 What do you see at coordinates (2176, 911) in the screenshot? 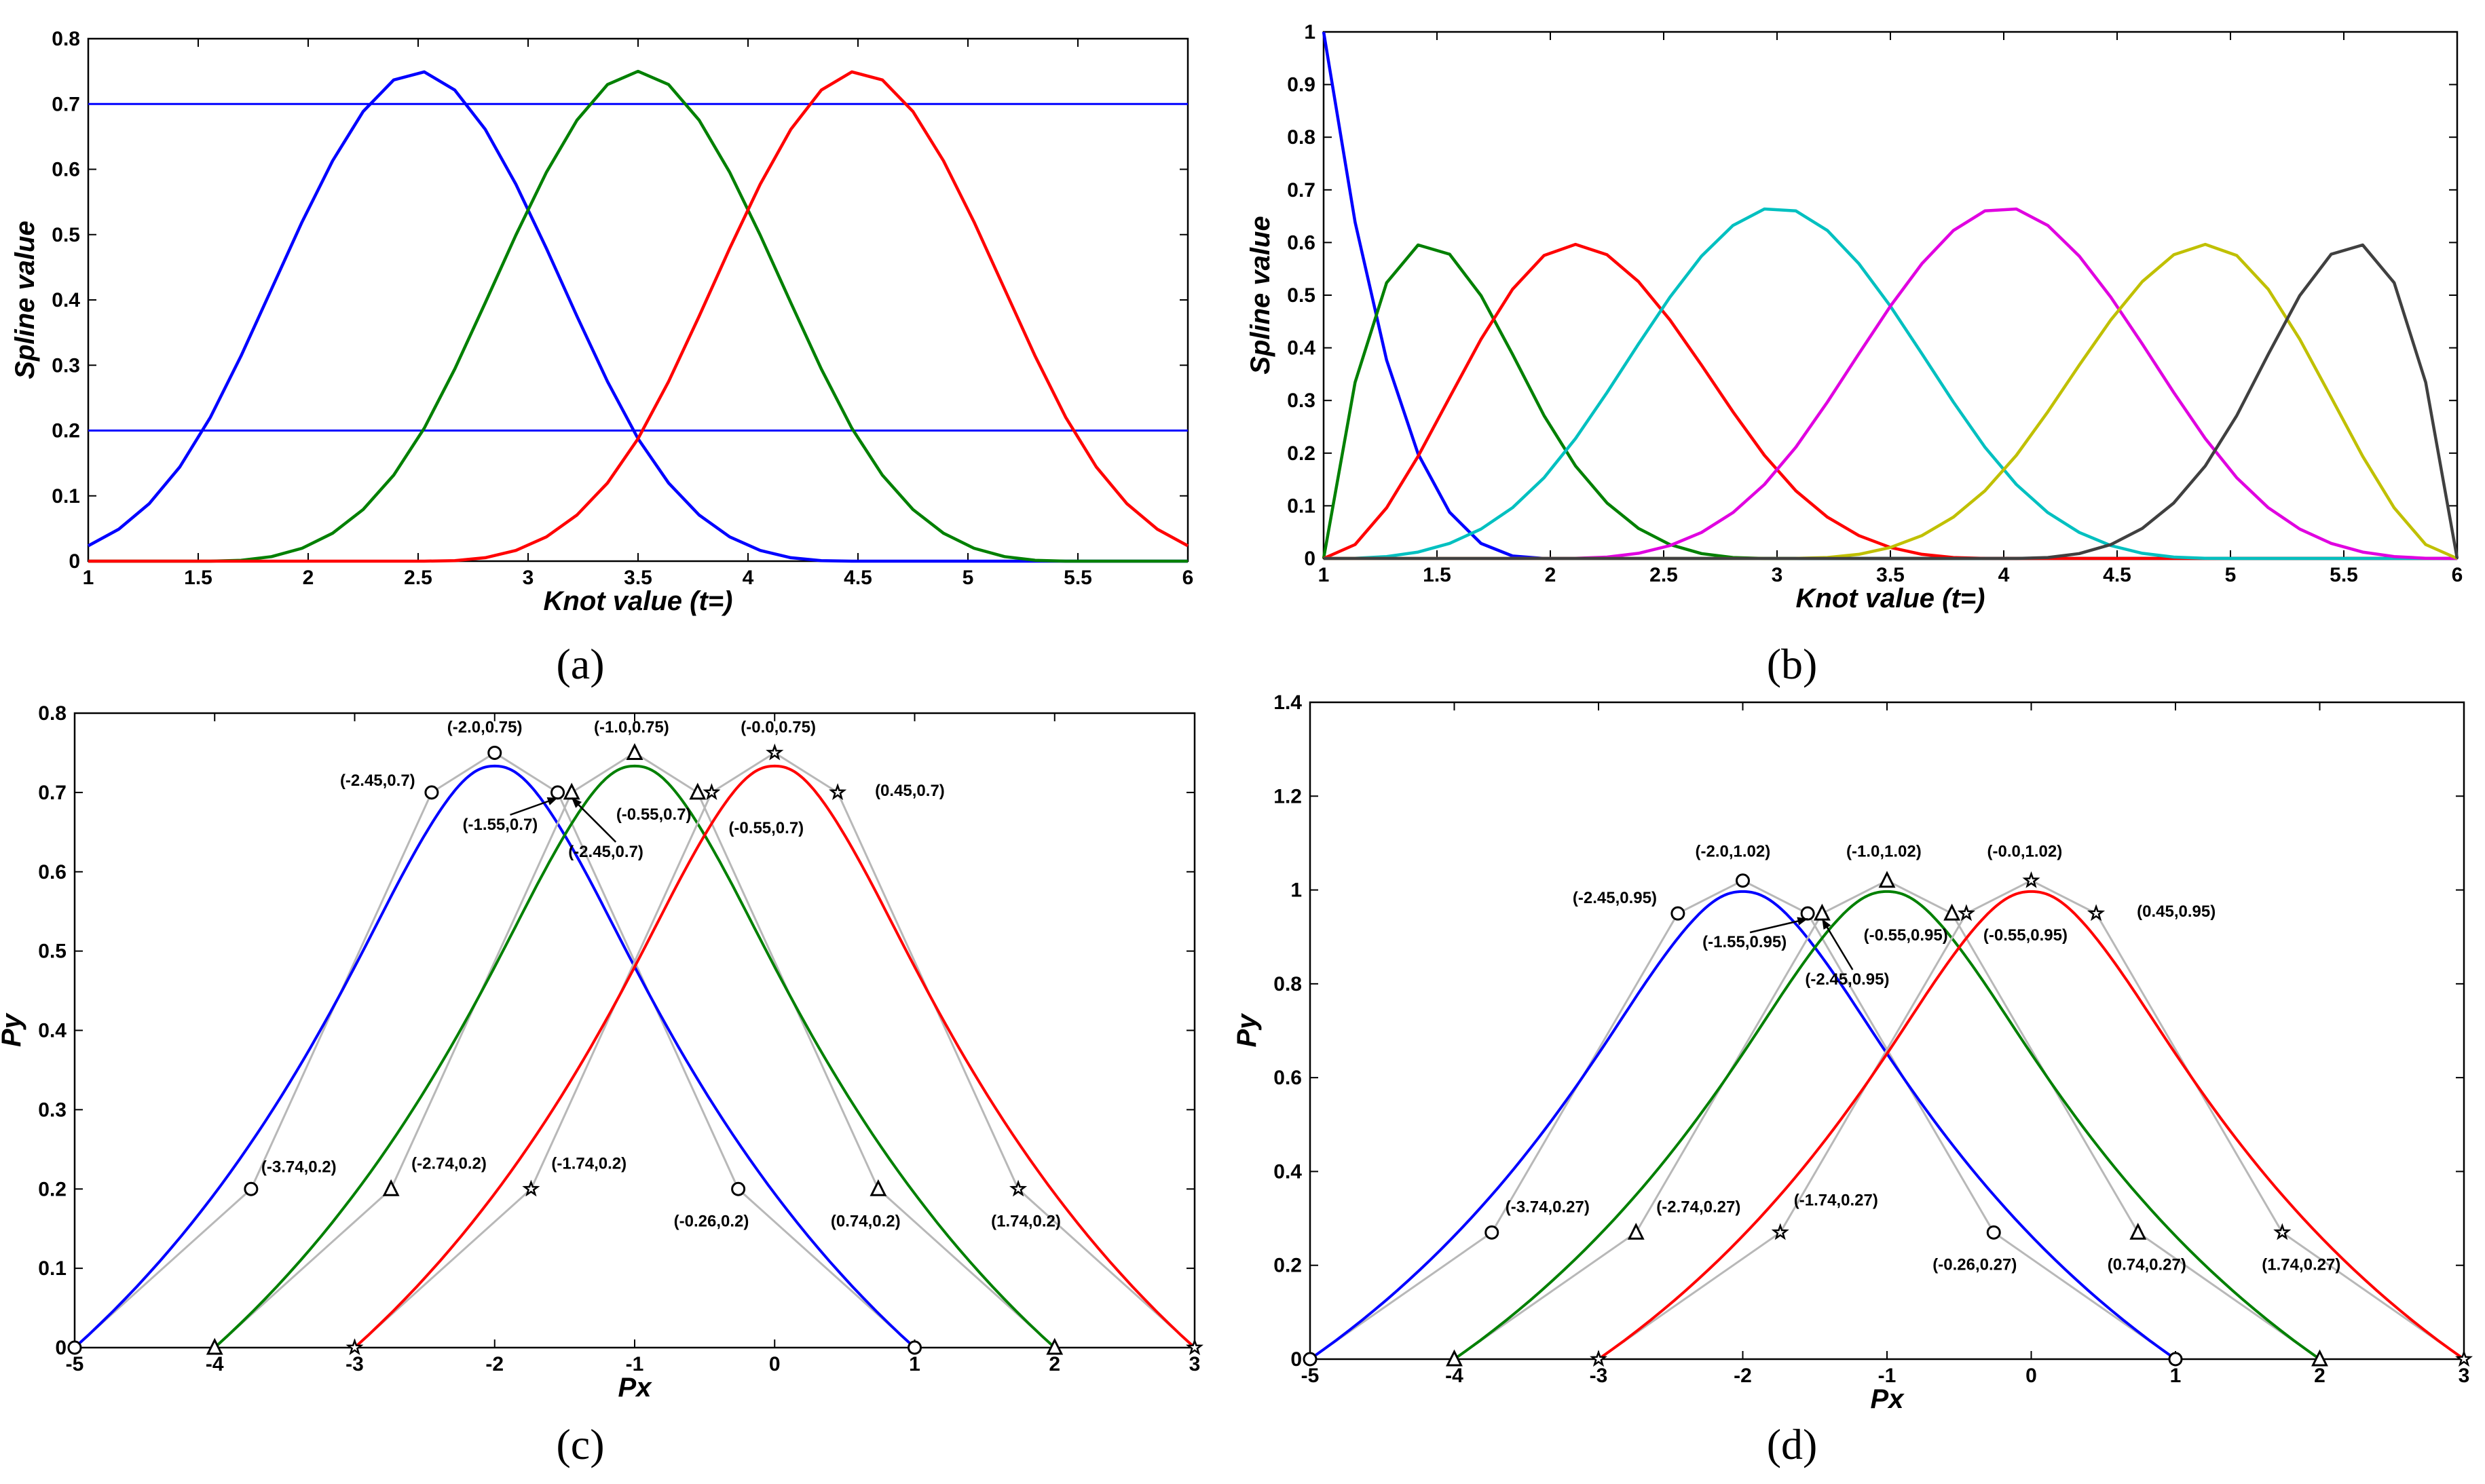
I see `control-point-label: (0.45,0.95)` at bounding box center [2176, 911].